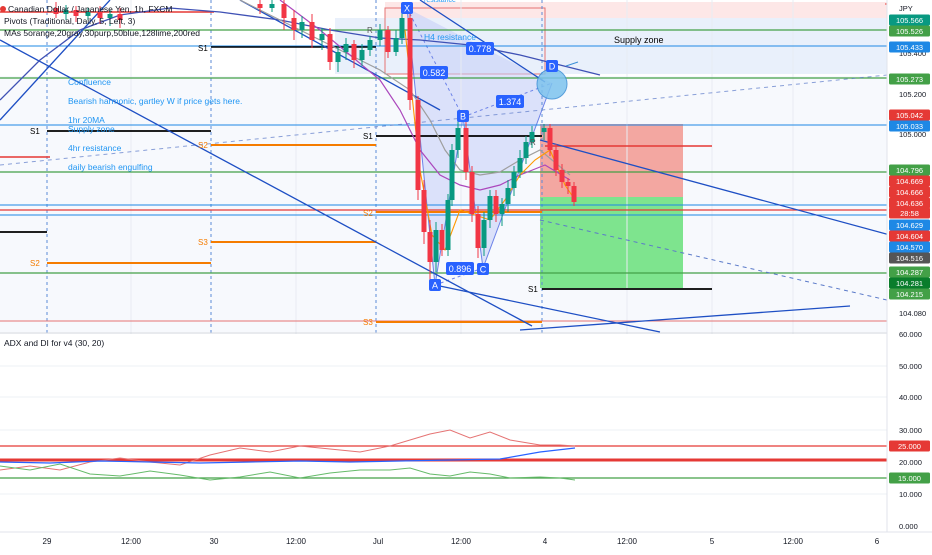  I want to click on projection-line, so click(713, 260).